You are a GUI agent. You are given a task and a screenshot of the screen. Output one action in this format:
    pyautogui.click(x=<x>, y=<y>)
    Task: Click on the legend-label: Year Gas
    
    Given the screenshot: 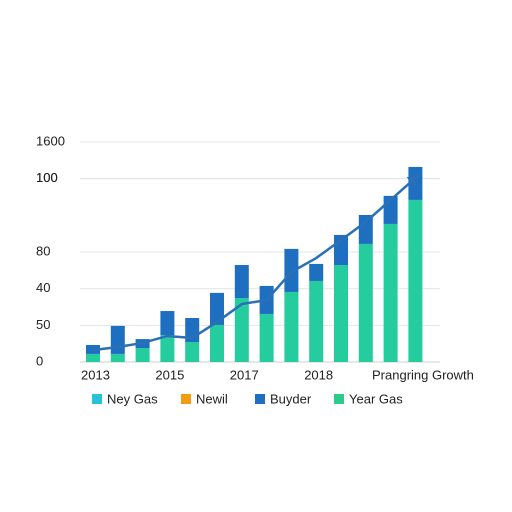 What is the action you would take?
    pyautogui.click(x=376, y=398)
    